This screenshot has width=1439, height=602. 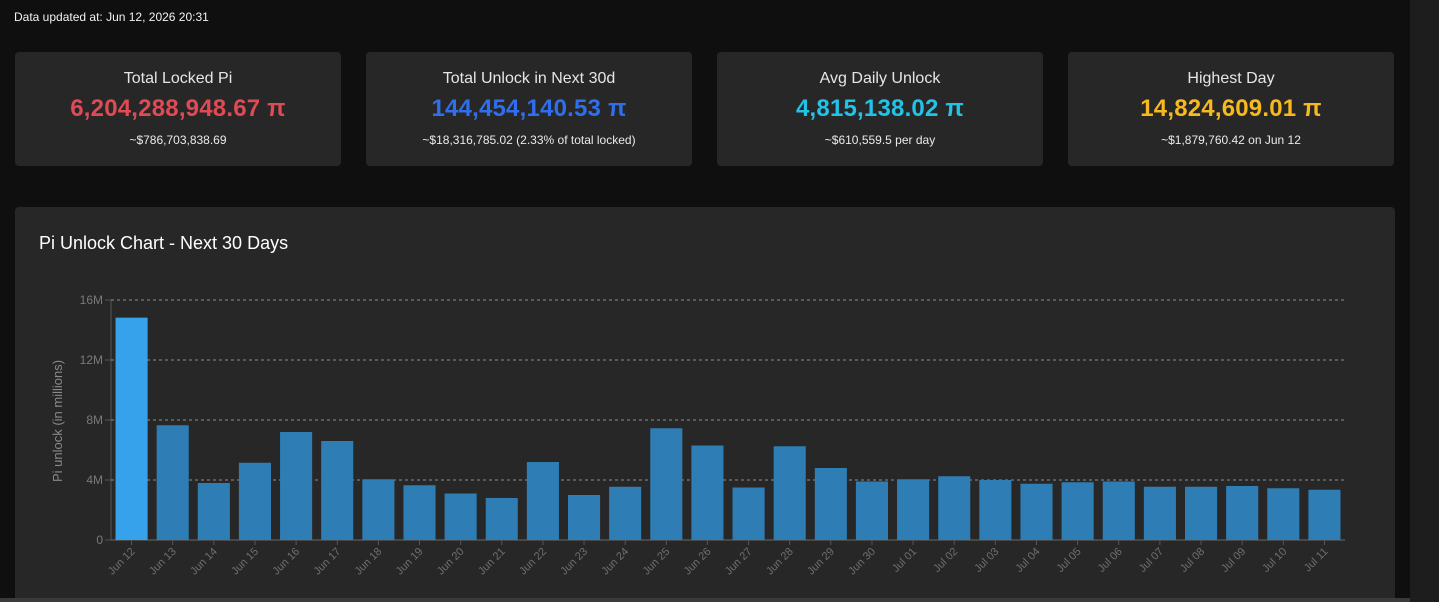 What do you see at coordinates (1233, 560) in the screenshot?
I see `x-tick-label: Jul 09` at bounding box center [1233, 560].